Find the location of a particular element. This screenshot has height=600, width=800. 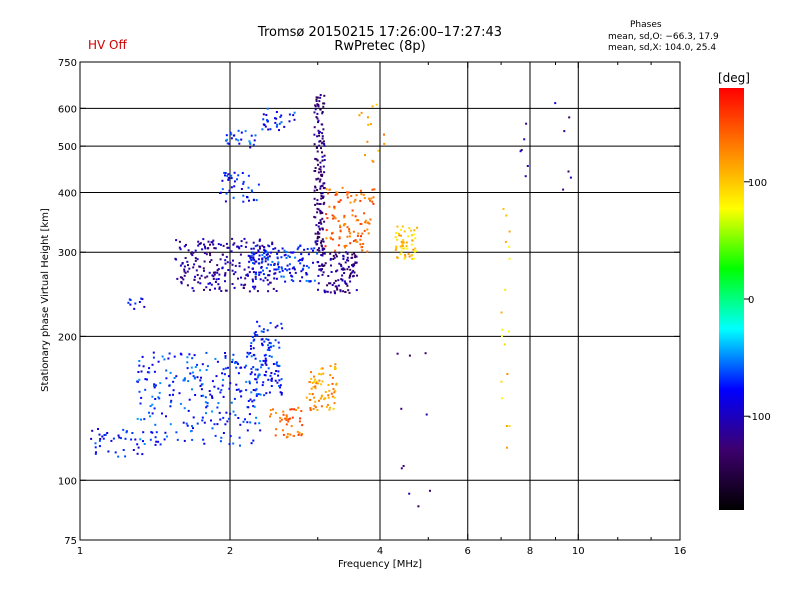

colorbar-tick-label: -100 is located at coordinates (759, 417).